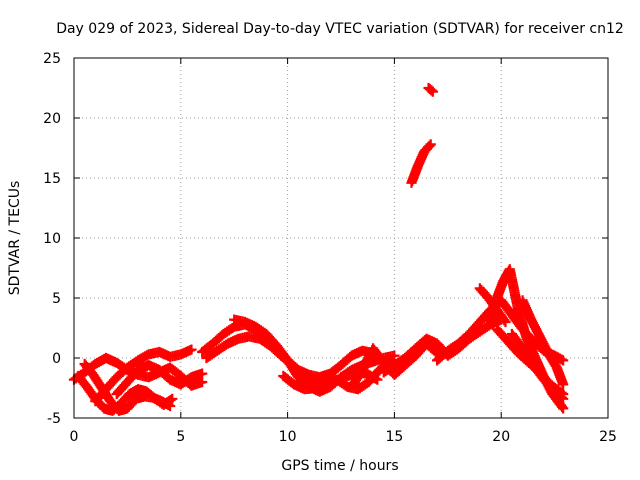  I want to click on series-track-s, so click(530, 362).